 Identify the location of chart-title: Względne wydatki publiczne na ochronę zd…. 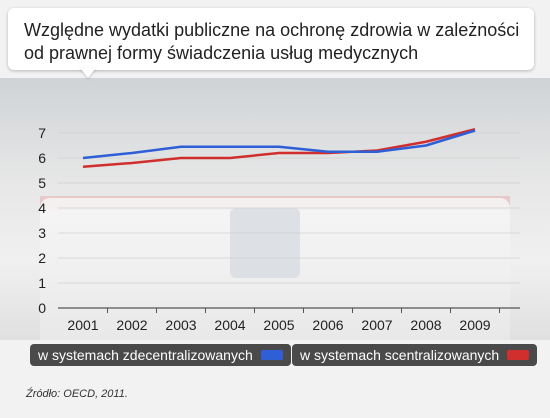
(272, 41).